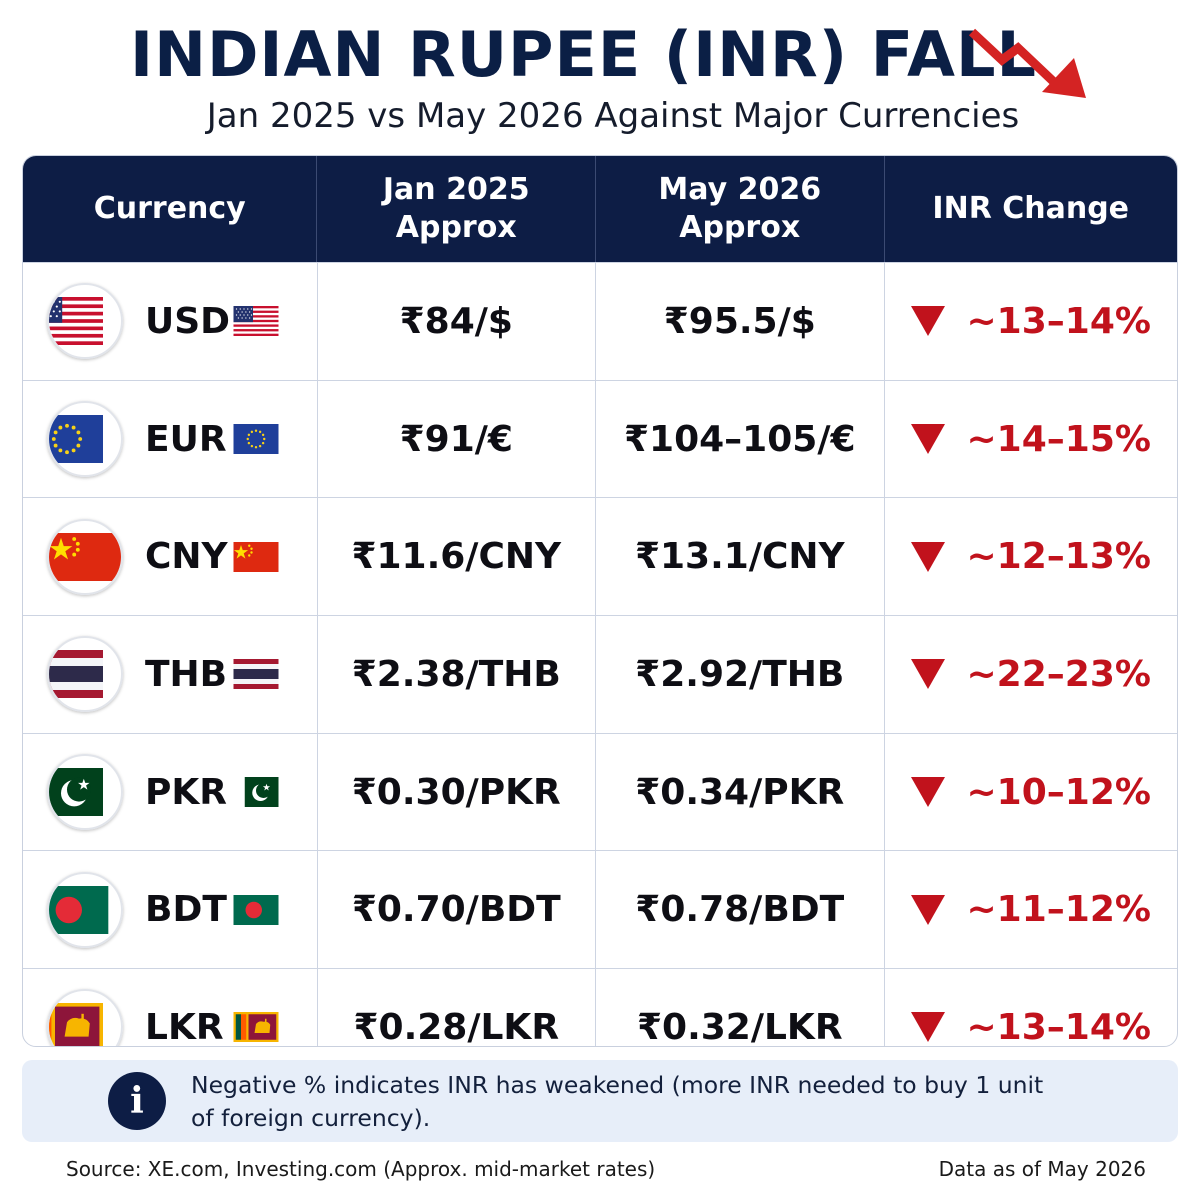  Describe the element at coordinates (186, 439) in the screenshot. I see `currency-code: EUR` at that location.